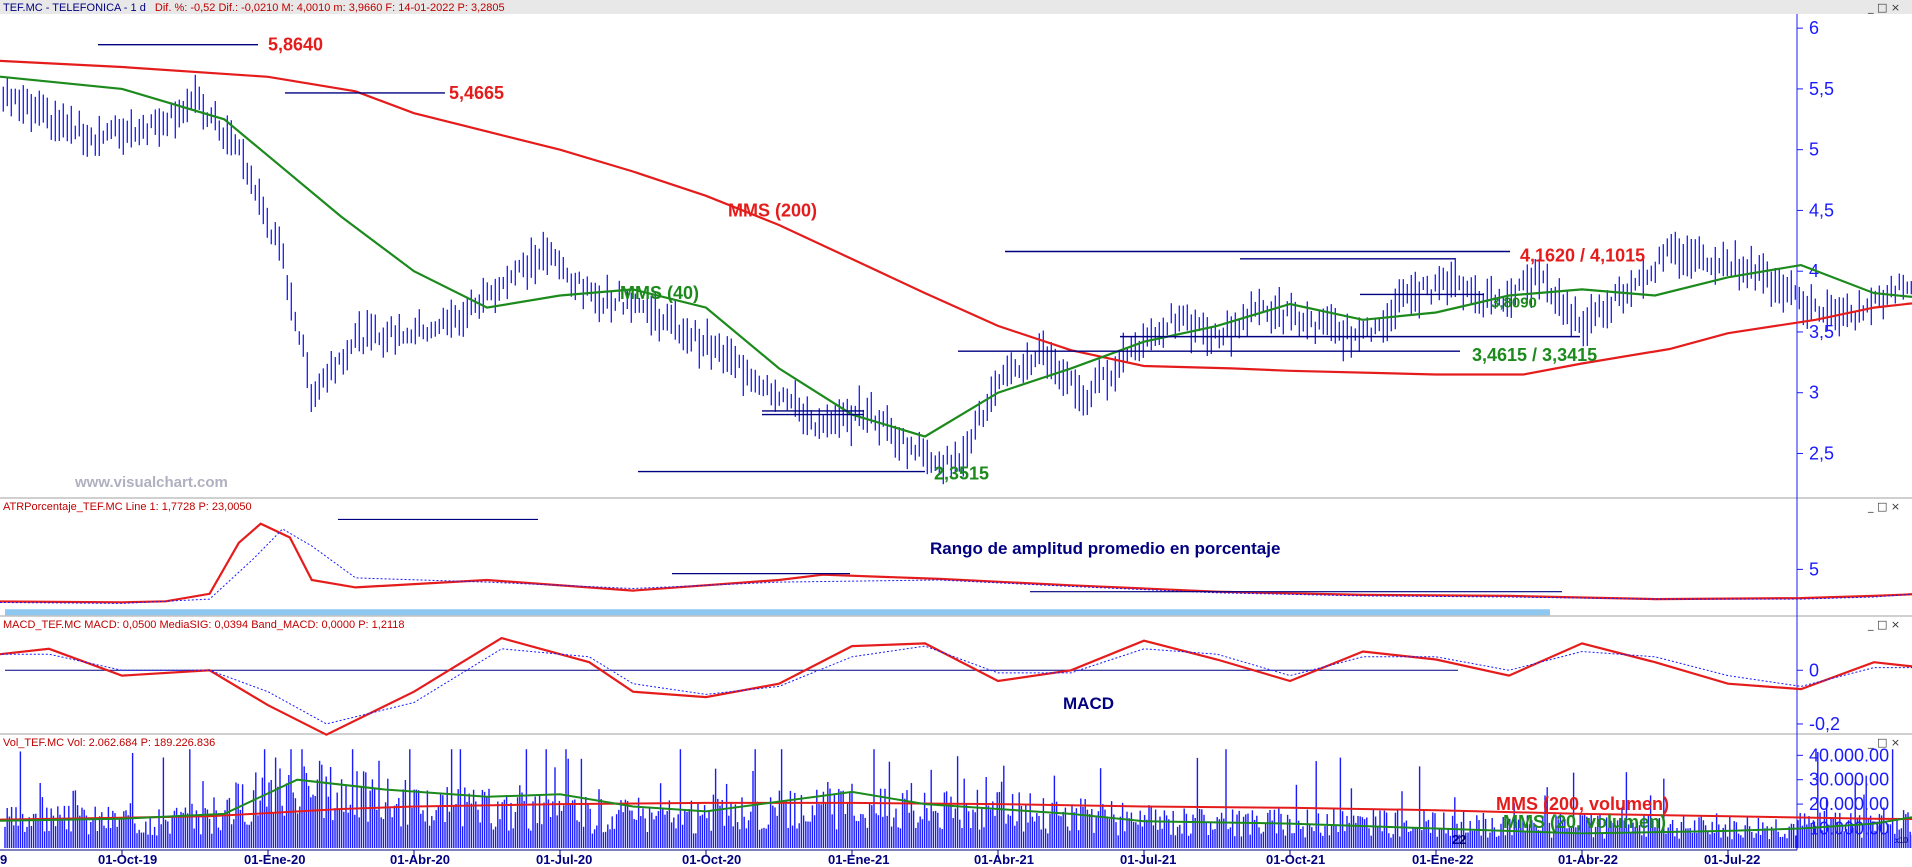  What do you see at coordinates (1883, 624) in the screenshot?
I see `macd-window-buttons: _ □ ×` at bounding box center [1883, 624].